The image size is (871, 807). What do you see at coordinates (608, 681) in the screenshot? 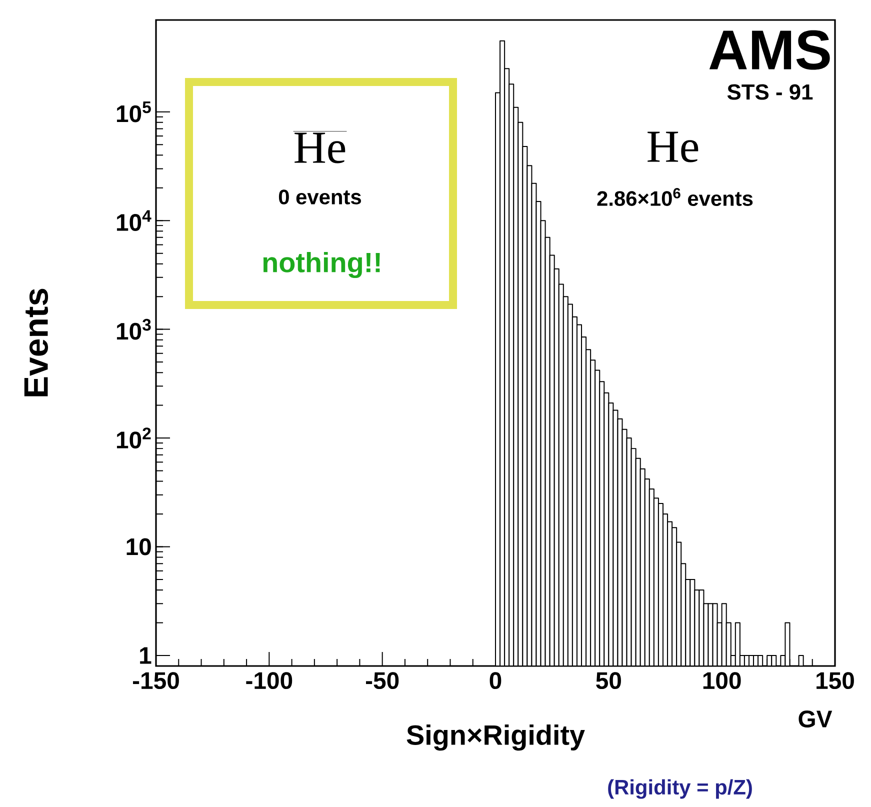
I see `x-tick-label: 50` at bounding box center [608, 681].